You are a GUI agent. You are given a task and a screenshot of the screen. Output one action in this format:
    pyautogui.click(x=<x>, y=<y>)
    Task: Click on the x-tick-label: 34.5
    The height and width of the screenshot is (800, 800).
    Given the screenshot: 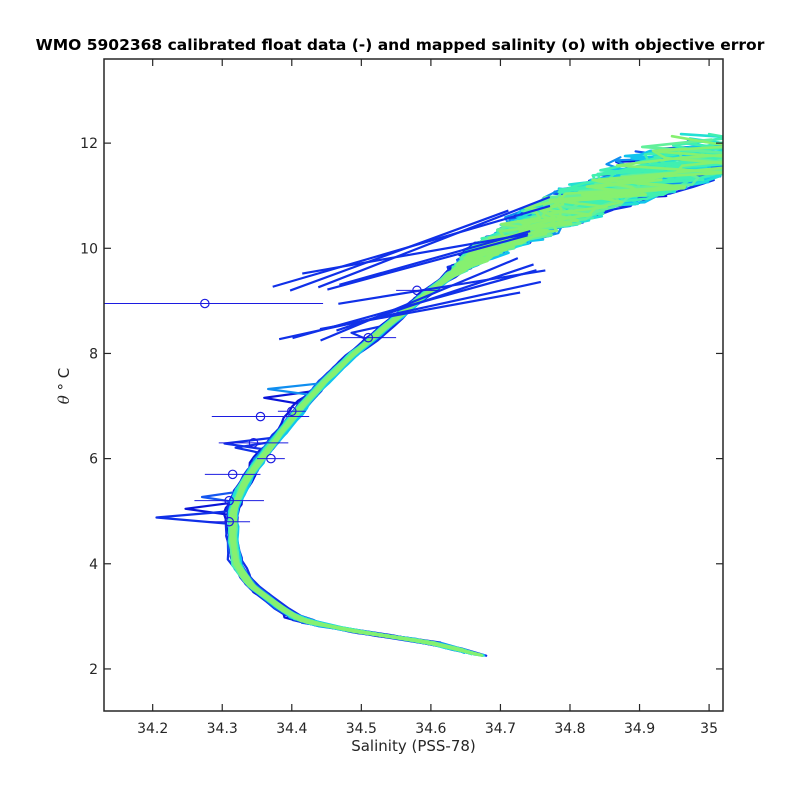 What is the action you would take?
    pyautogui.click(x=361, y=729)
    